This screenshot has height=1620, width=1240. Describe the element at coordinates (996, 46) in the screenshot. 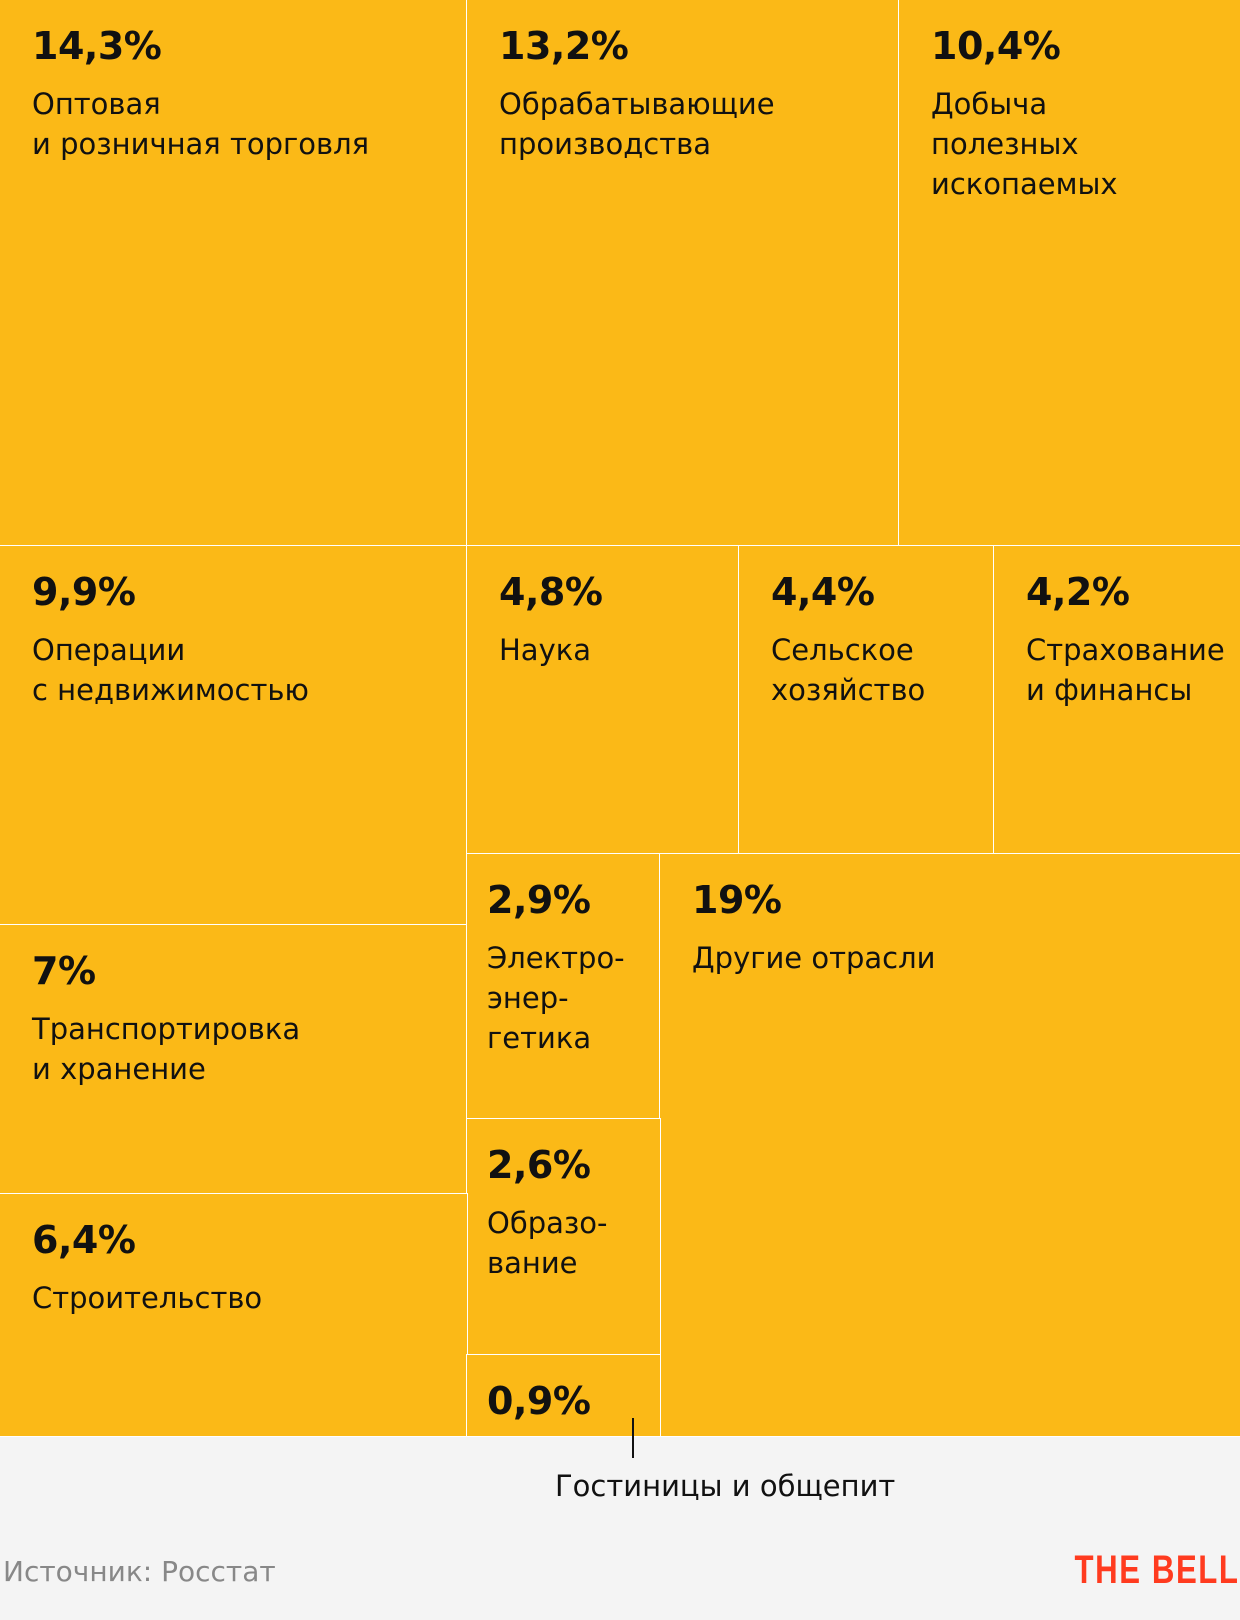

I see `cell-value-label: 10,4%` at that location.